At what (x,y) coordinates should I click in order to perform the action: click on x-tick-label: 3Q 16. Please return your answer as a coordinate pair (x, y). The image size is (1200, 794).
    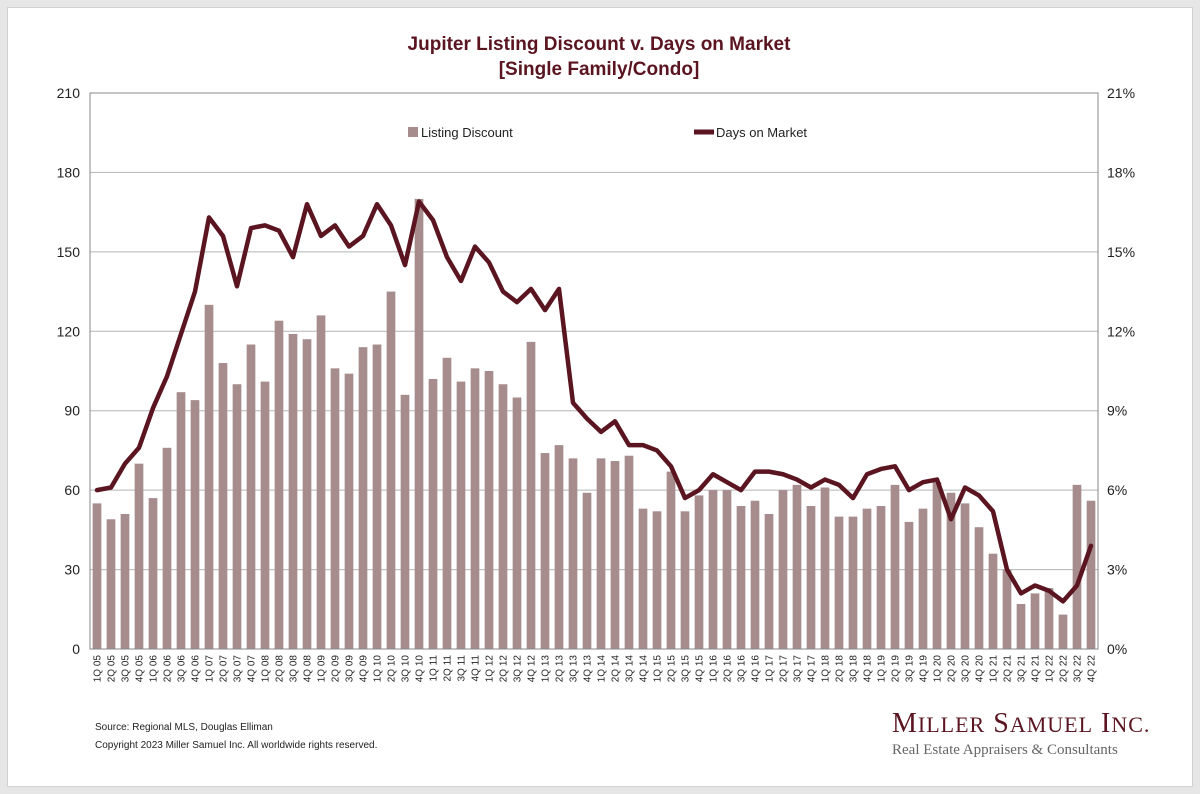
    Looking at the image, I should click on (742, 669).